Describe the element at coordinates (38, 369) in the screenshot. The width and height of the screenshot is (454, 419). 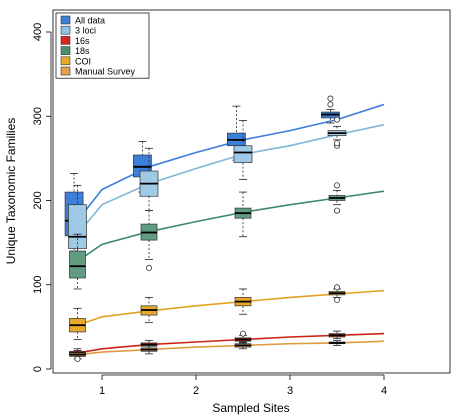
I see `y-tick-label: 0` at that location.